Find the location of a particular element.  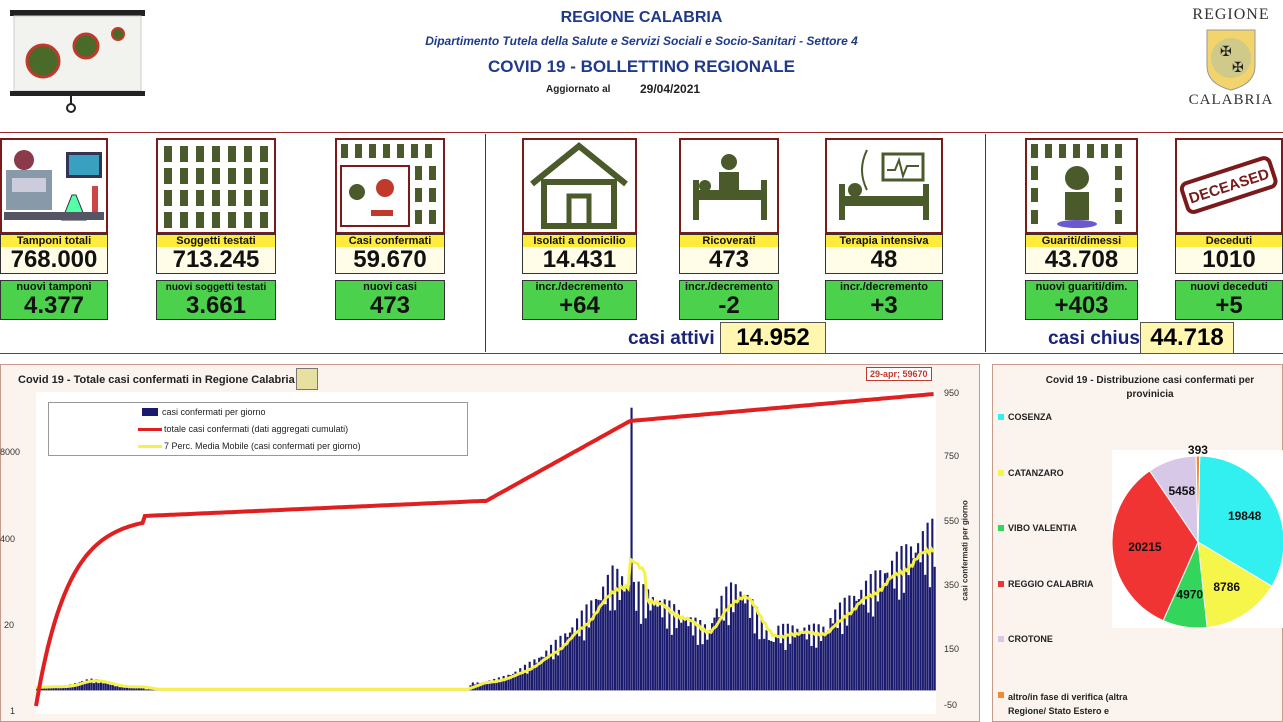

pie-value-label: 393 is located at coordinates (1198, 450).